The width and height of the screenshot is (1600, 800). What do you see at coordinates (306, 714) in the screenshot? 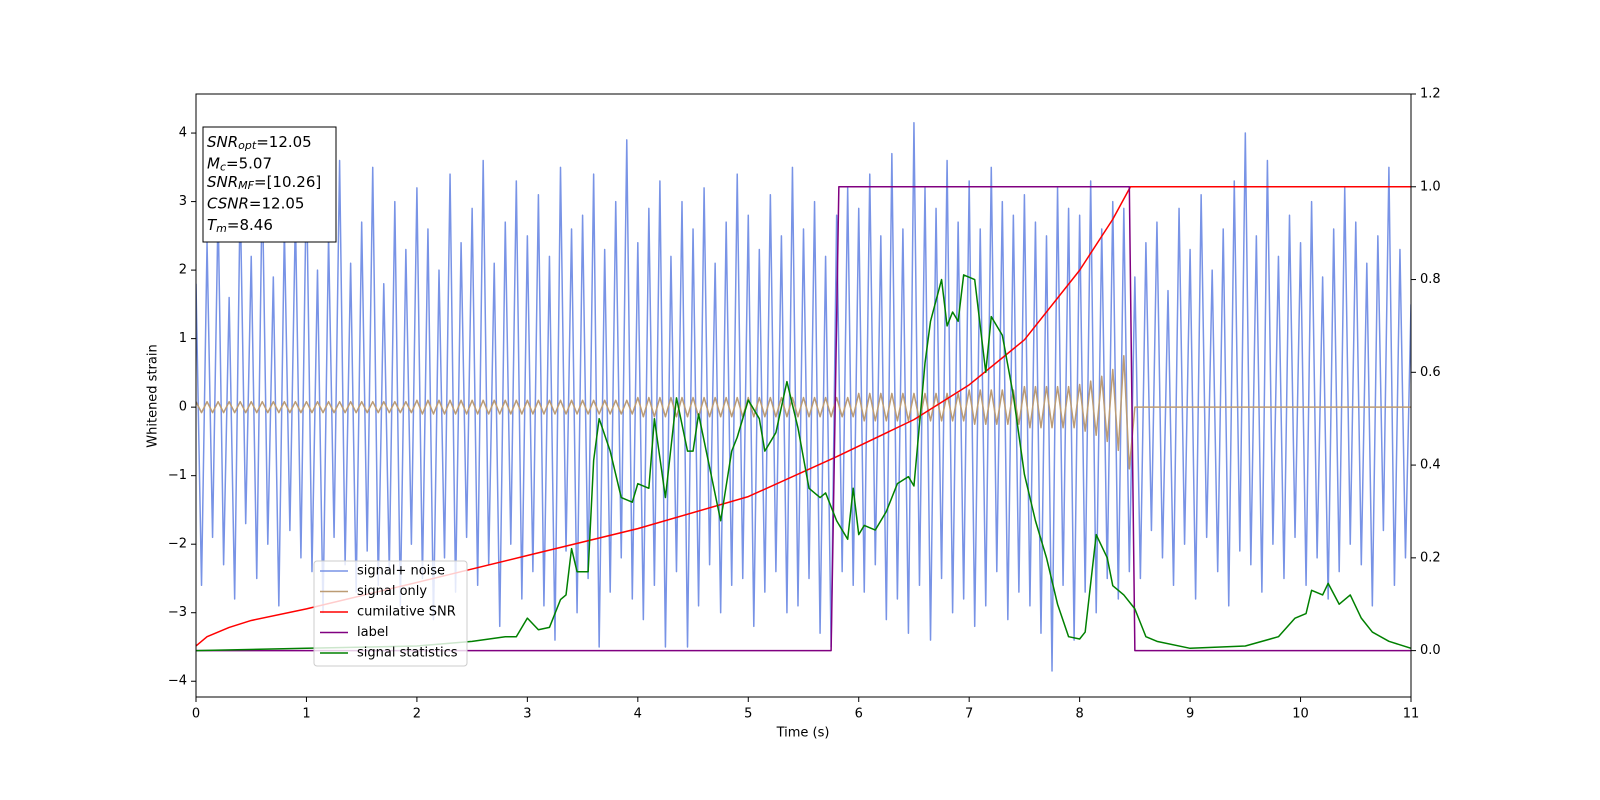
I see `x-tick-label: 1` at bounding box center [306, 714].